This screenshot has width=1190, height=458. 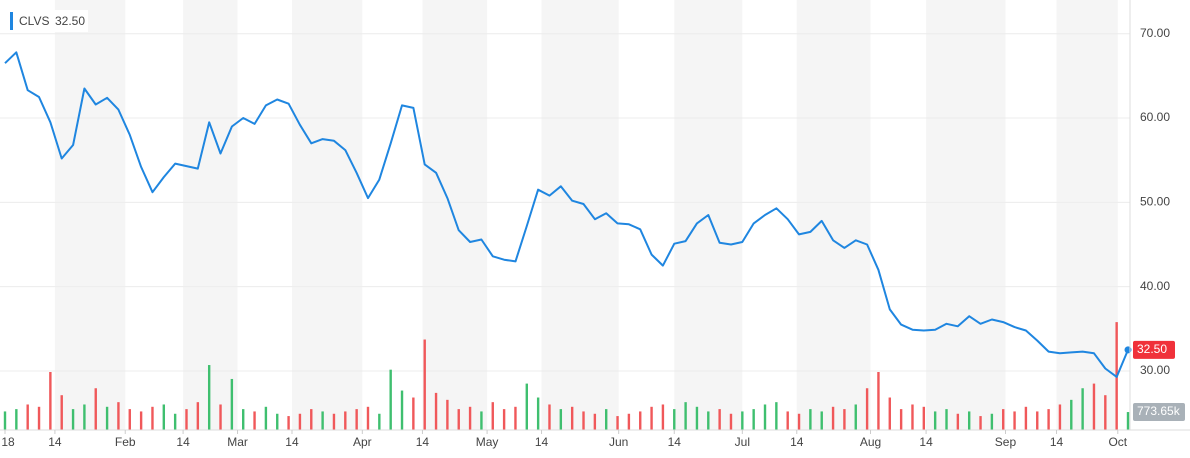 What do you see at coordinates (1117, 442) in the screenshot?
I see `x-tick-label: Oct` at bounding box center [1117, 442].